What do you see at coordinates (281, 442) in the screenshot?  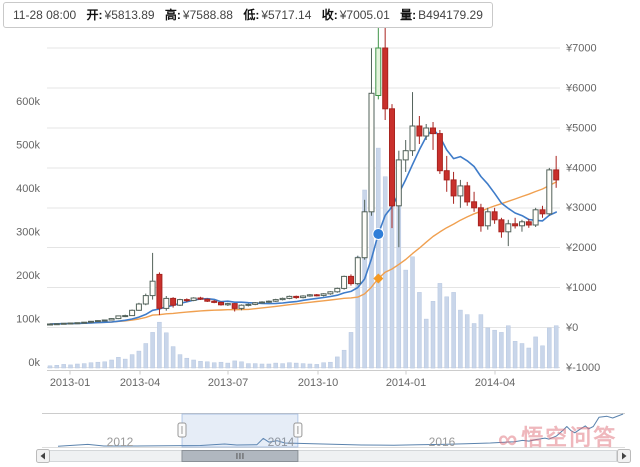 I see `navigator-year-label: 2014` at bounding box center [281, 442].